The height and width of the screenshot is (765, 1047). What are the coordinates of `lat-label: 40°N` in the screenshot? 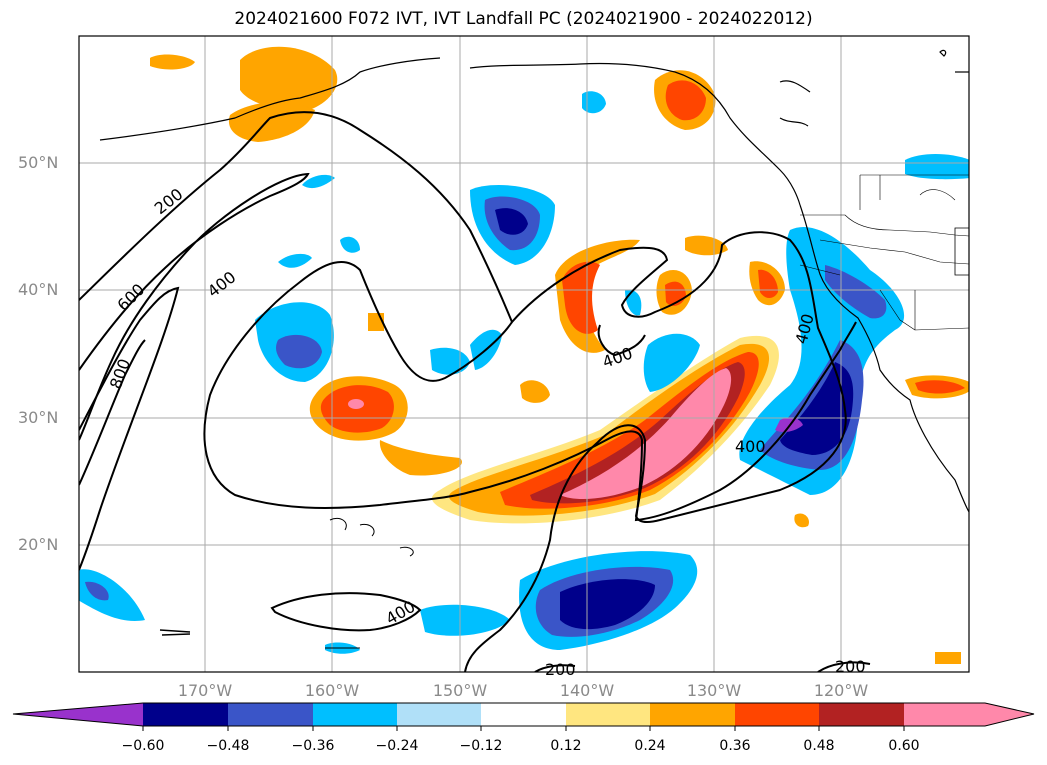 It's located at (38, 289).